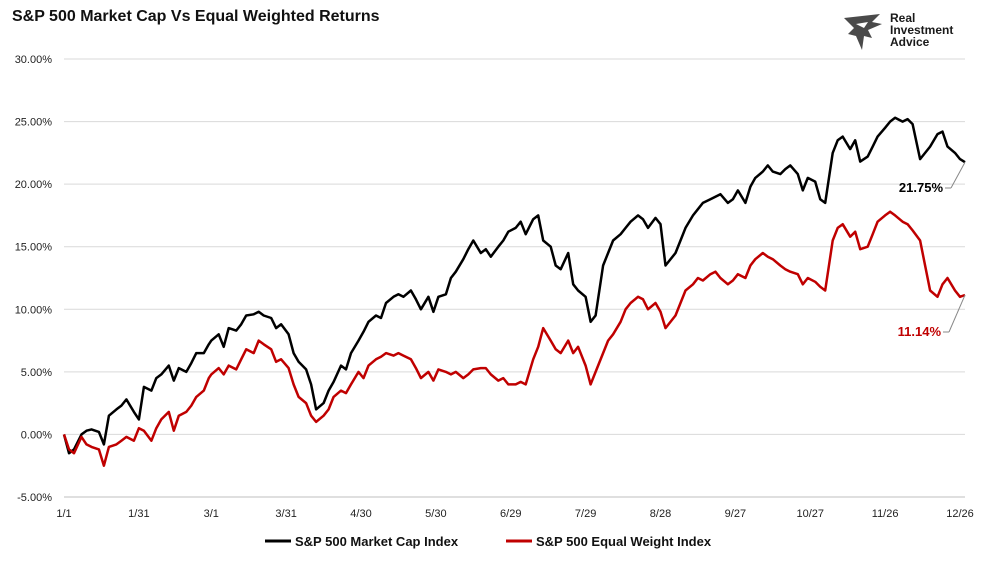 The width and height of the screenshot is (989, 573). What do you see at coordinates (810, 514) in the screenshot?
I see `x-tick-label: 10/27` at bounding box center [810, 514].